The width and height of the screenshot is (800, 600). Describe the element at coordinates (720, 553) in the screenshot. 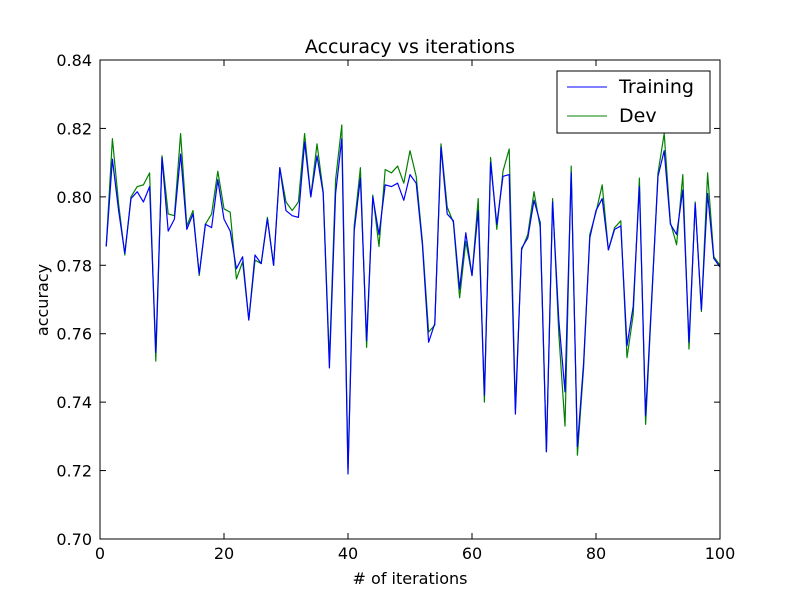

I see `x-tick-label: 100` at that location.